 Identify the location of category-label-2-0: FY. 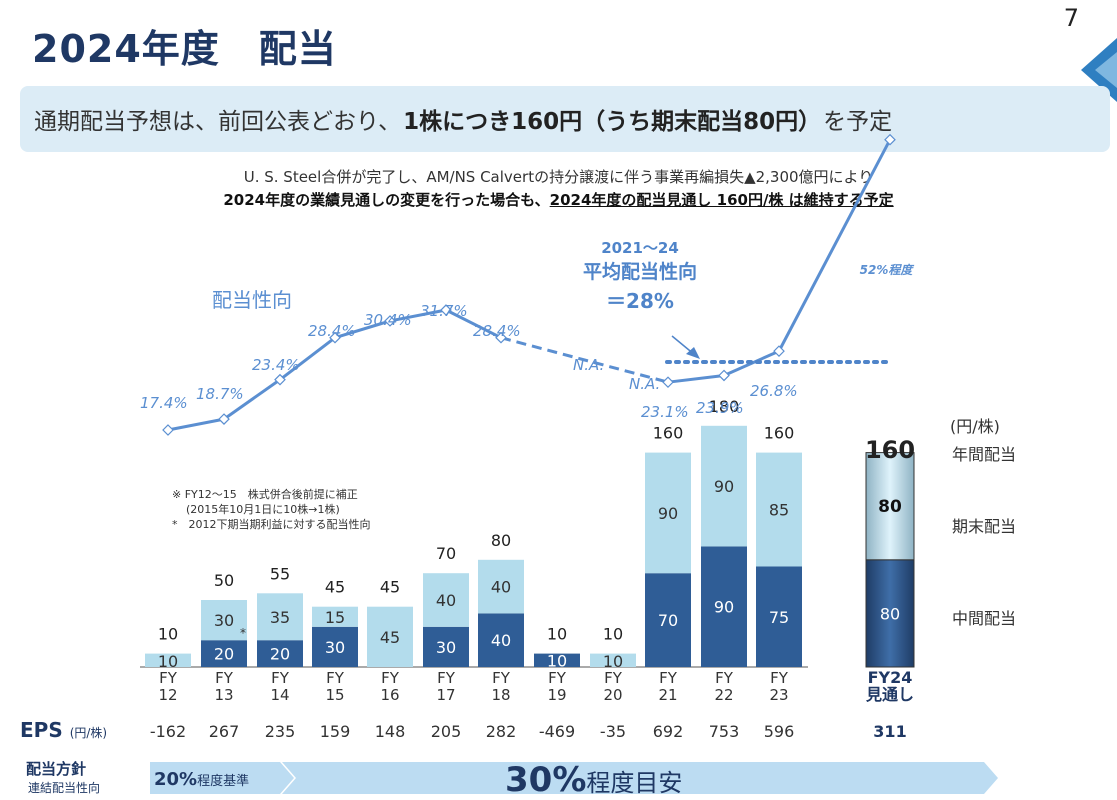
(280, 678).